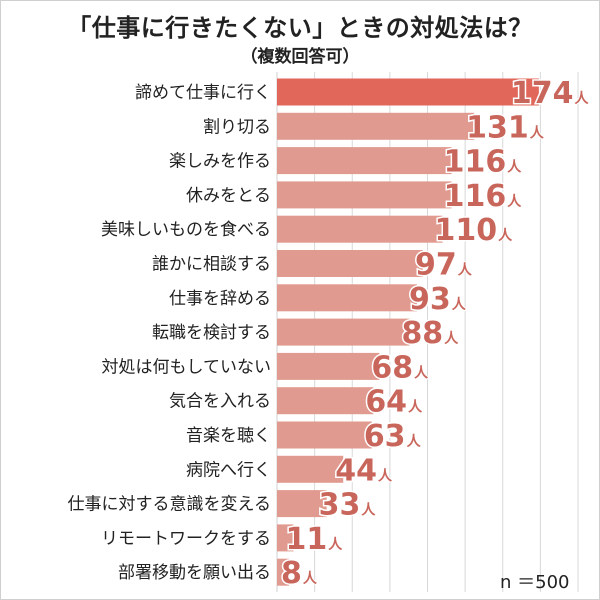 This screenshot has width=600, height=600. Describe the element at coordinates (211, 265) in the screenshot. I see `category-label: 誰かに相談する` at that location.